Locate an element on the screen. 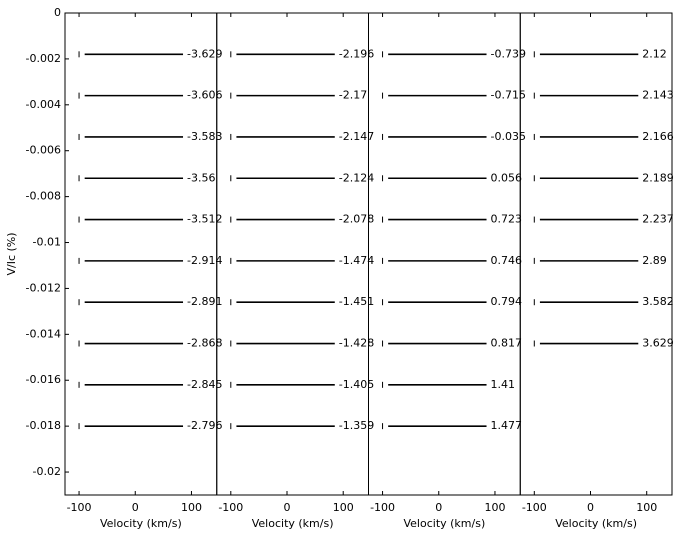  phase-label: 3.582 is located at coordinates (658, 301).